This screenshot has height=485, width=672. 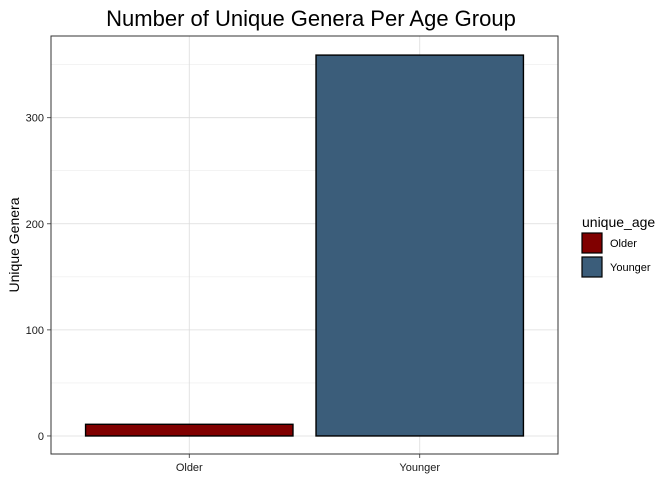 What do you see at coordinates (35, 331) in the screenshot?
I see `y-tick-label: 100` at bounding box center [35, 331].